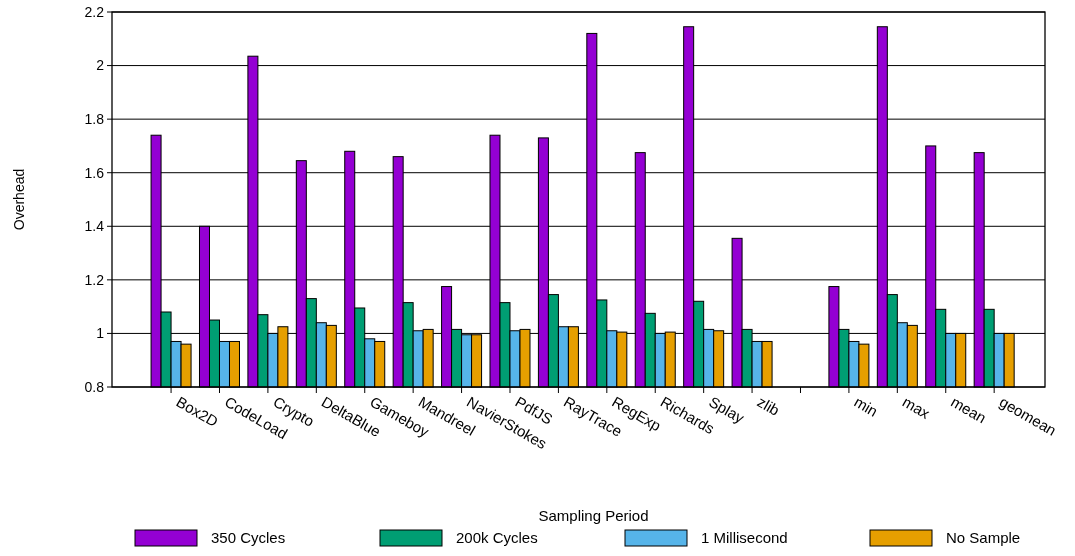  Describe the element at coordinates (19, 199) in the screenshot. I see `y-axis-title: Overhead` at that location.